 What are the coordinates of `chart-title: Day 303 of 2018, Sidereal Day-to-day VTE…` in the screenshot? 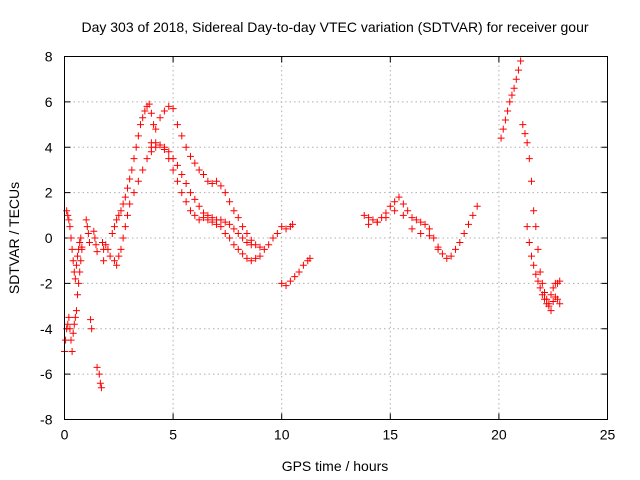 It's located at (334, 27).